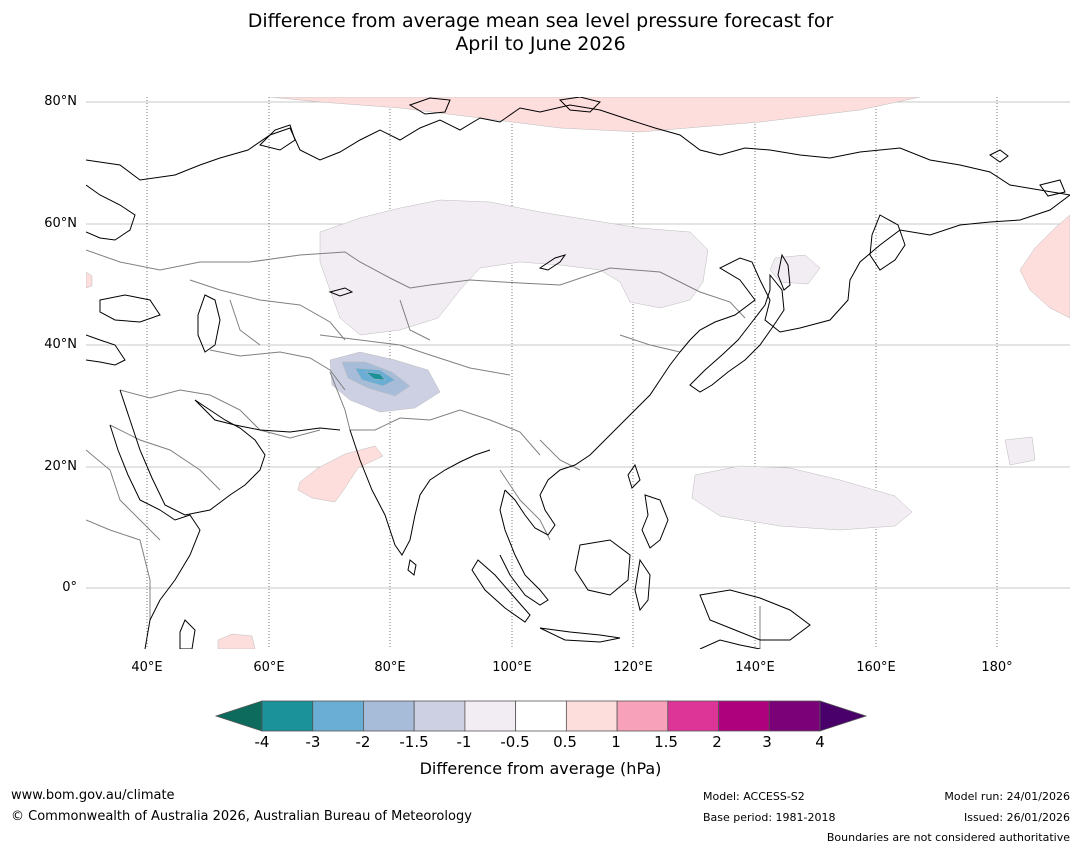 The width and height of the screenshot is (1081, 850). Describe the element at coordinates (540, 44) in the screenshot. I see `map-title-line2: April to June 2026` at that location.